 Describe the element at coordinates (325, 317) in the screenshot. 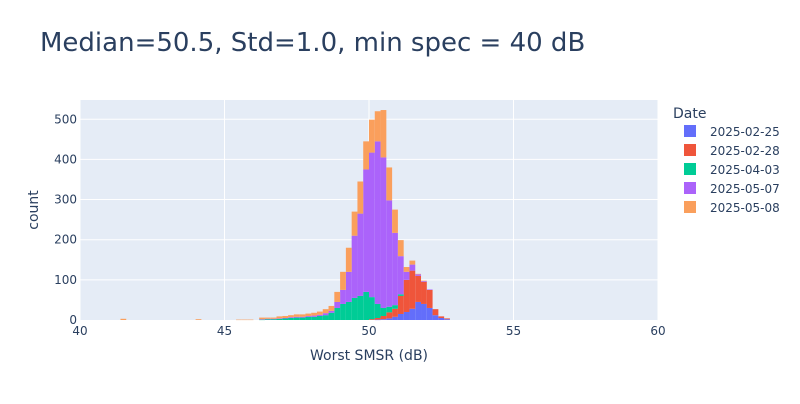

I see `bar-2025-04-03-48.5` at that location.